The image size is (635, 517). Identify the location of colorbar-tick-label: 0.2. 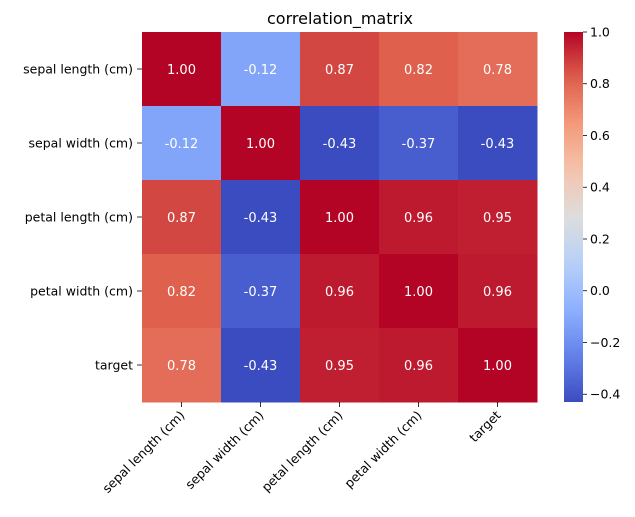
(600, 238).